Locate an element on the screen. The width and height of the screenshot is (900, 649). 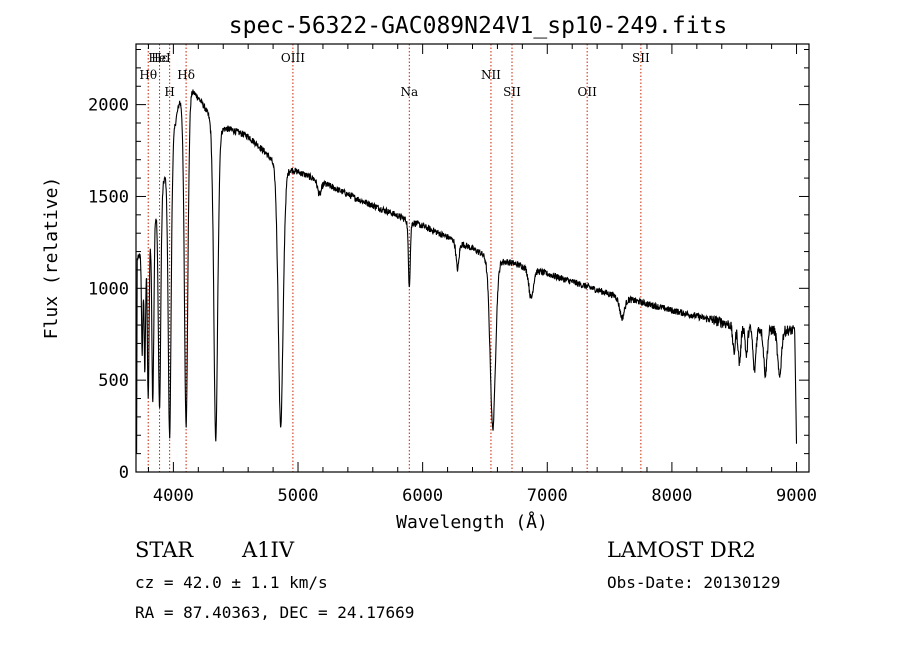
line-label-2: HeI is located at coordinates (159, 58).